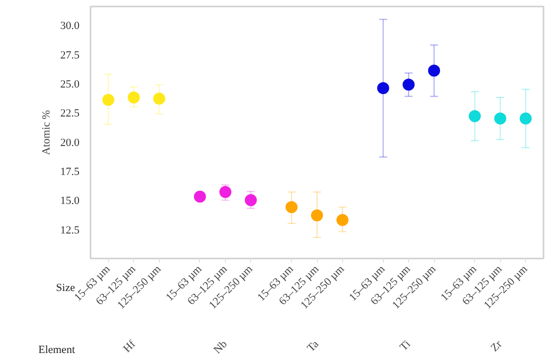 Image resolution: width=550 pixels, height=363 pixels. Describe the element at coordinates (70, 26) in the screenshot. I see `y-tick-label: 30.0` at that location.